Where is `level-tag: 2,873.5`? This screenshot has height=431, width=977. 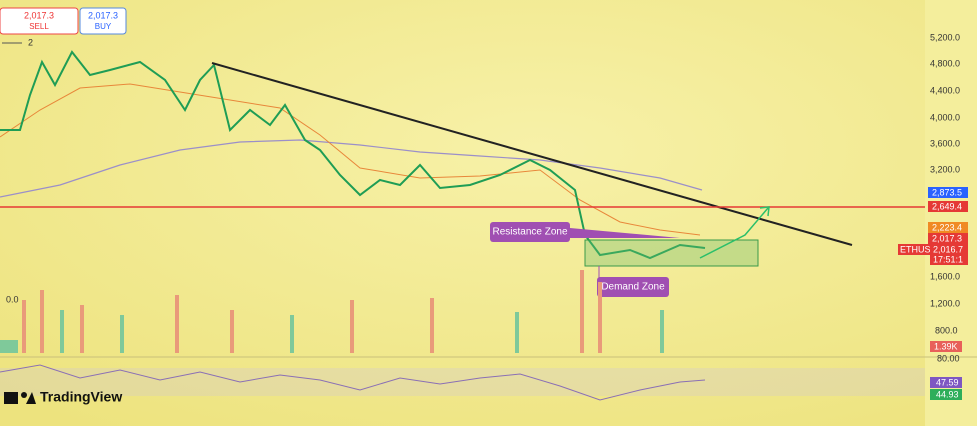
level-tag: 2,873.5 is located at coordinates (947, 192).